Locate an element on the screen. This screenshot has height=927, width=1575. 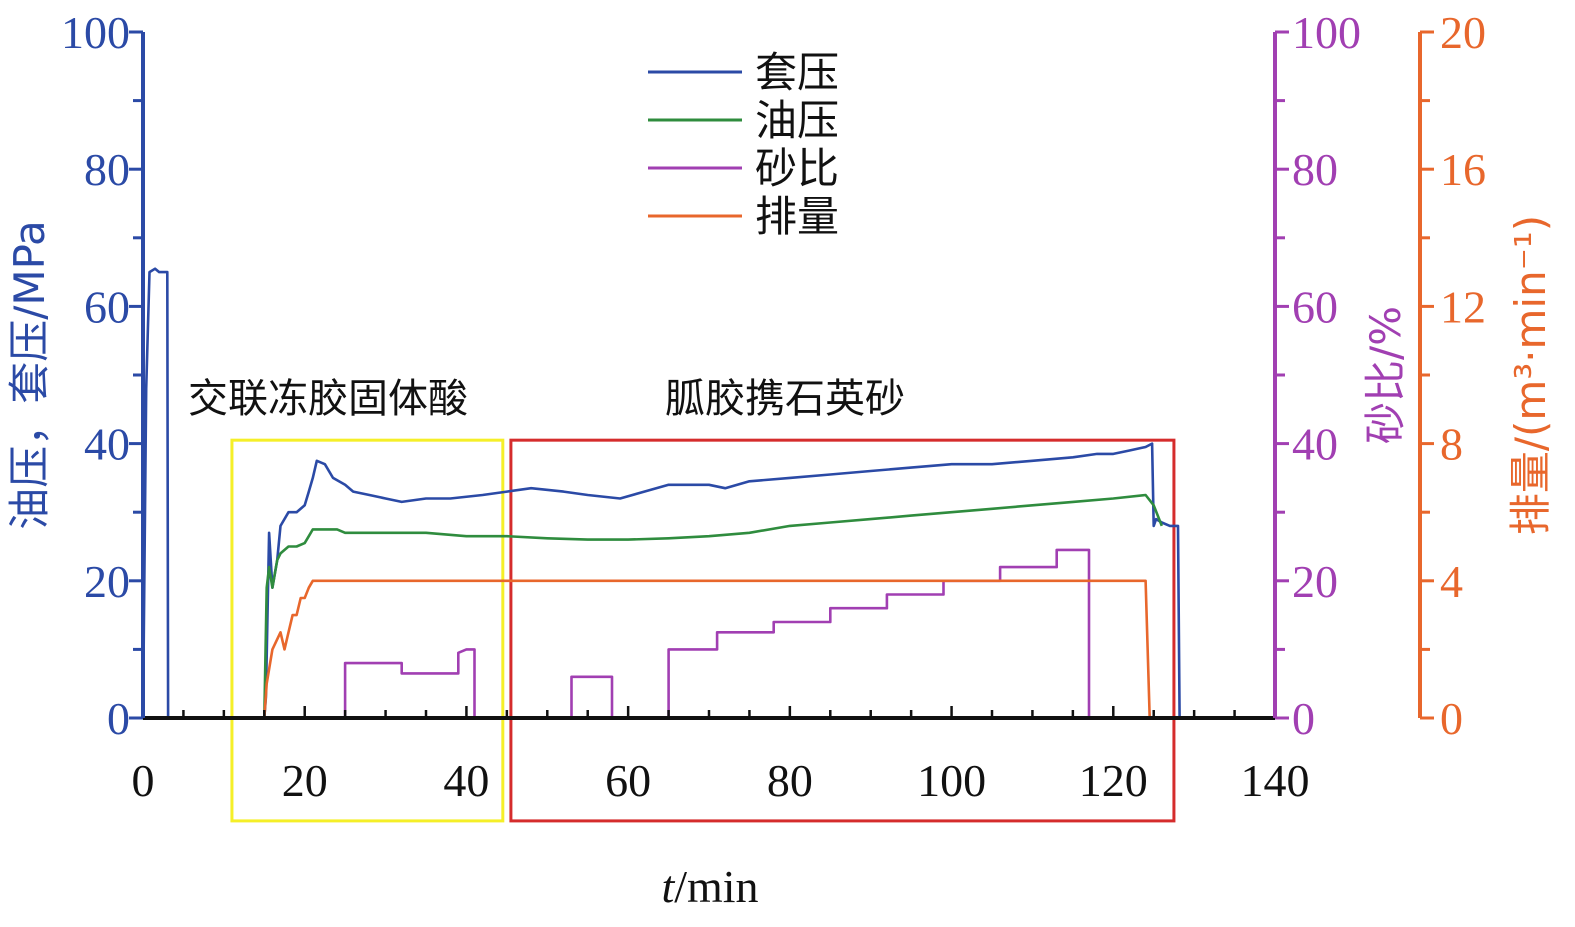
x-tick-label: 0 is located at coordinates (143, 780).